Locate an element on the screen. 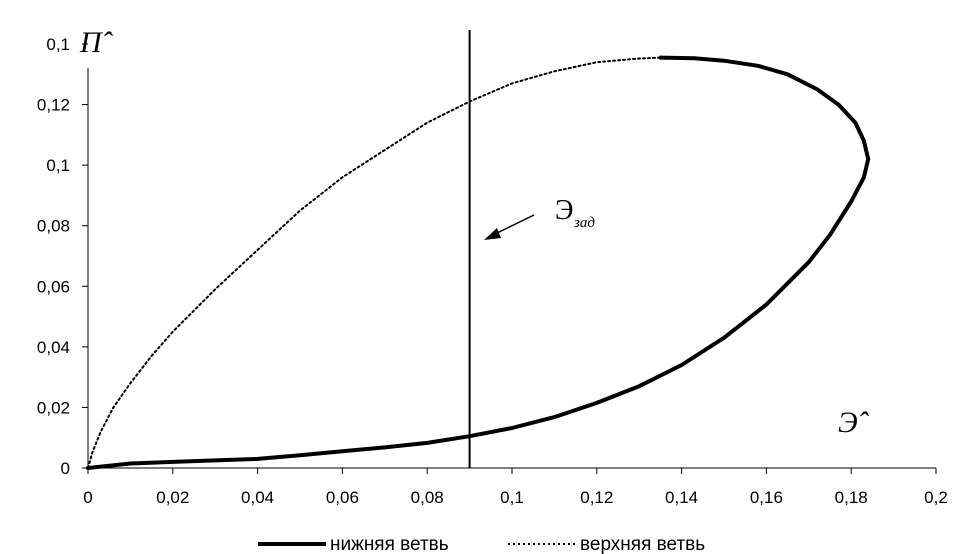 This screenshot has width=955, height=554. y-tick-label: 0,08 is located at coordinates (53, 226).